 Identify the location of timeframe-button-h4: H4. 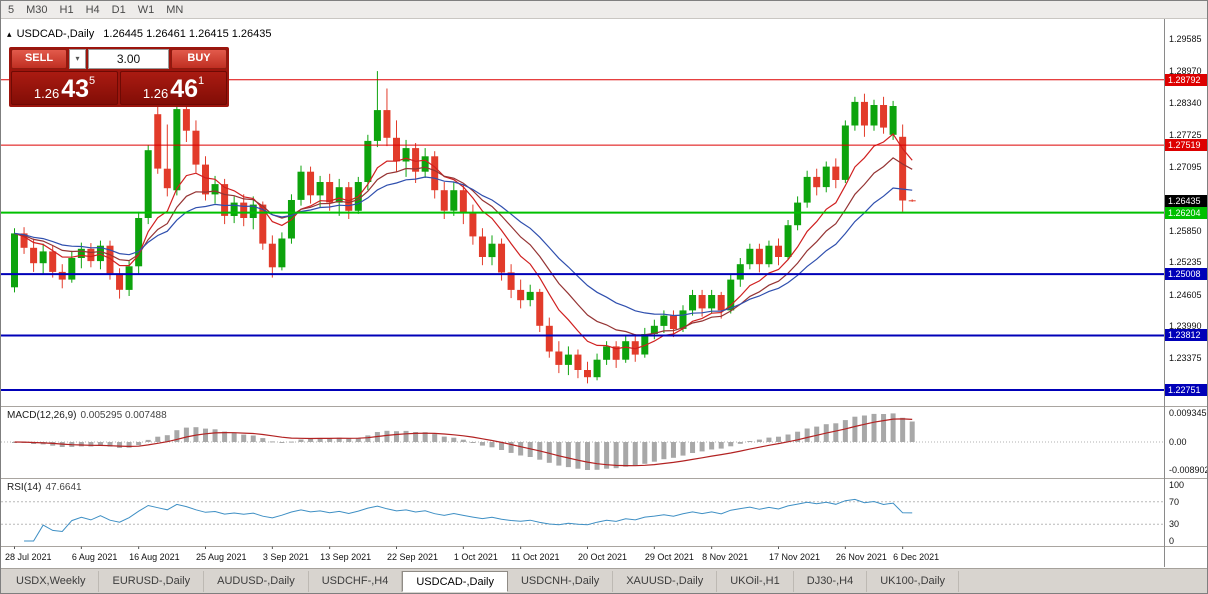
(92, 9).